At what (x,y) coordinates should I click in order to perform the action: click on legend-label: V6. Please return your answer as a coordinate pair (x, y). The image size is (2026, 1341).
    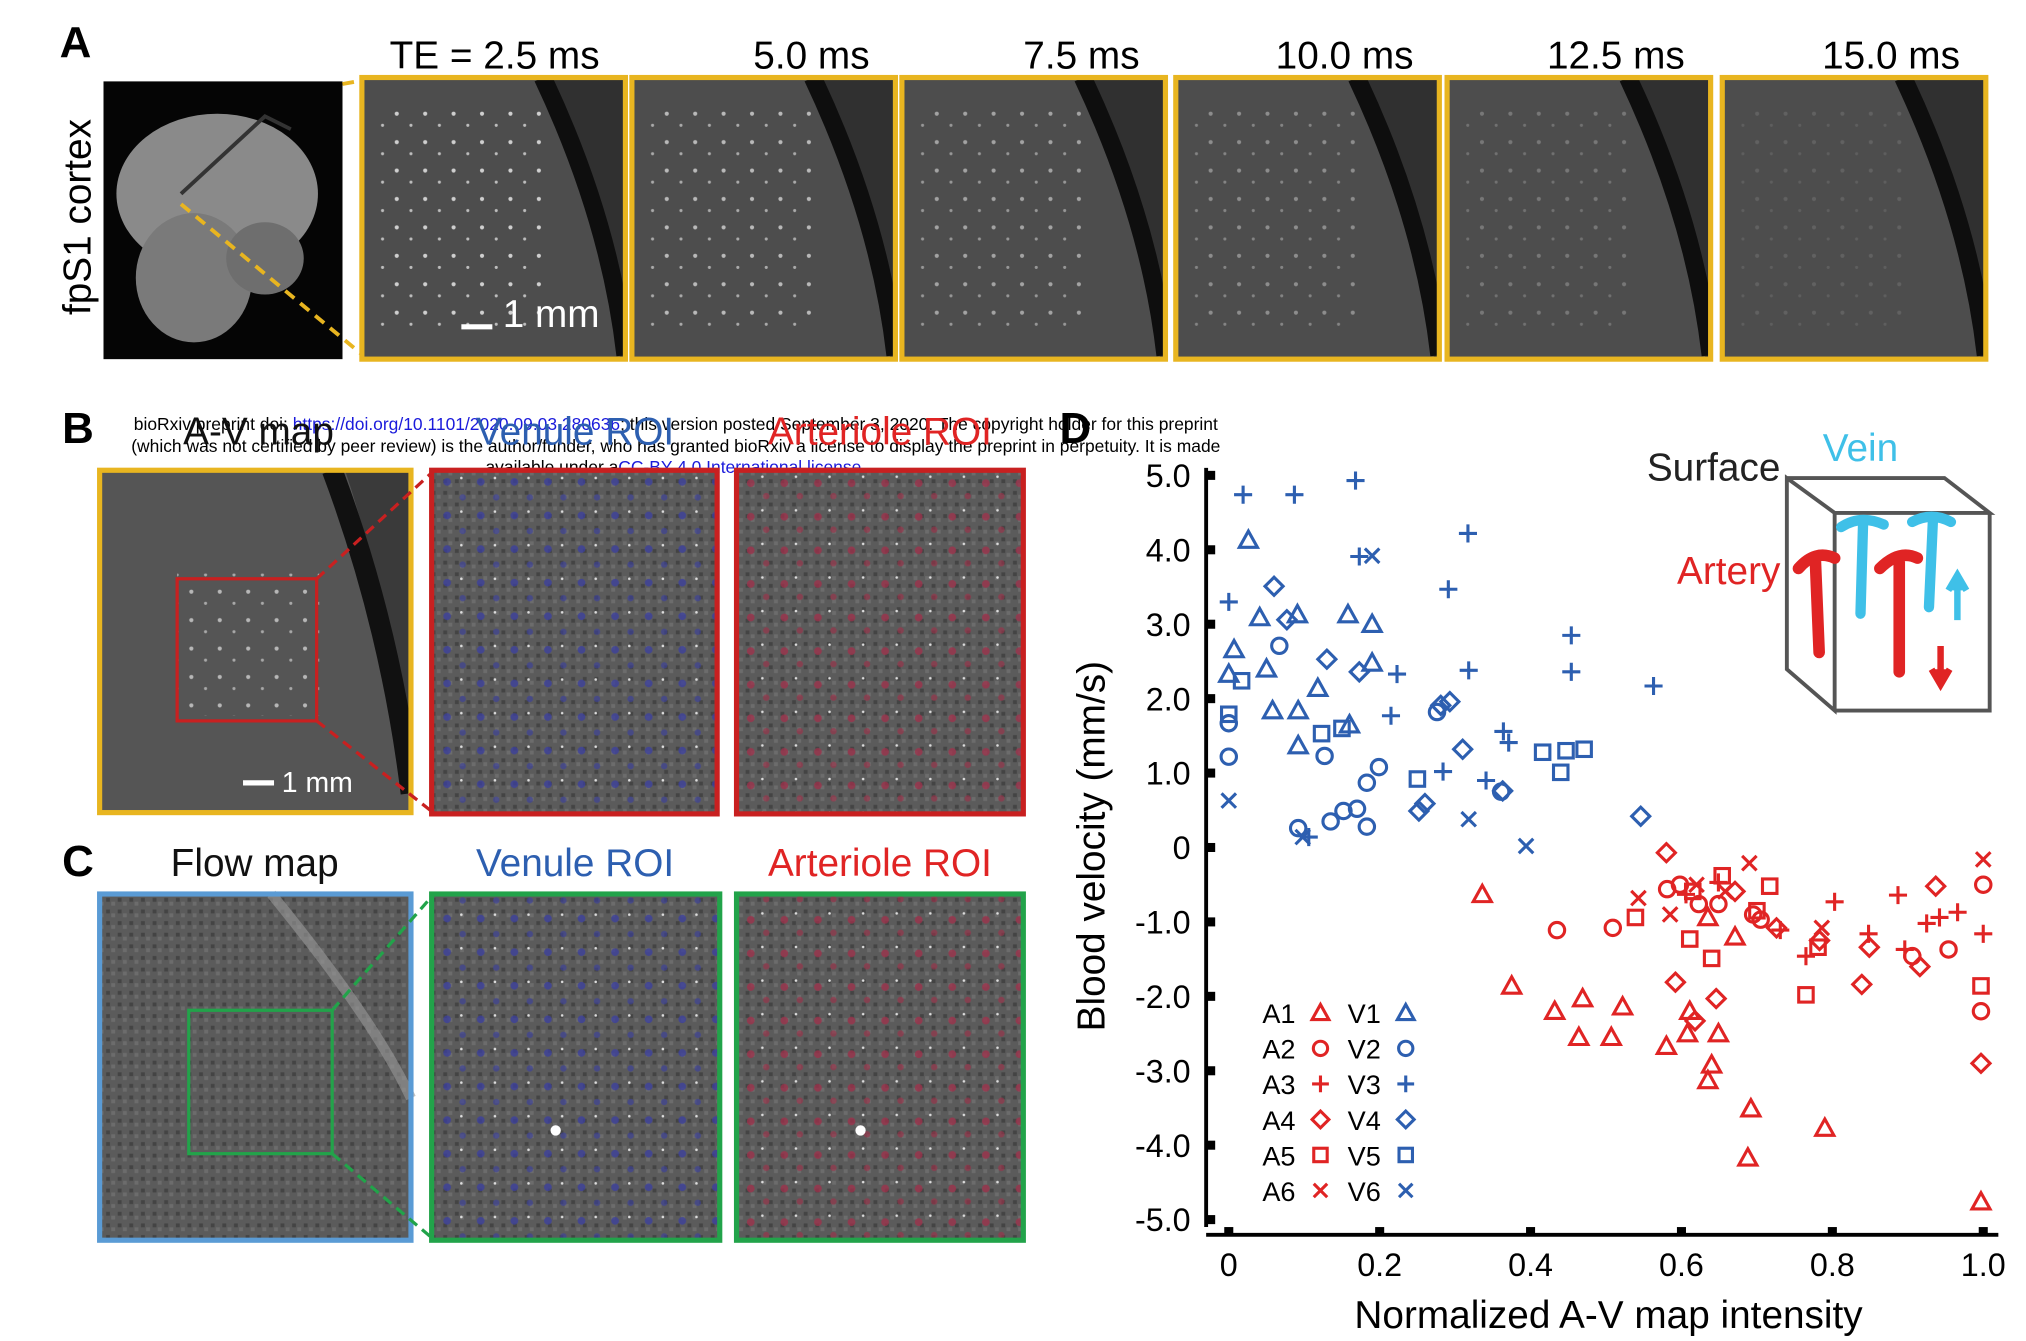
    Looking at the image, I should click on (1364, 1191).